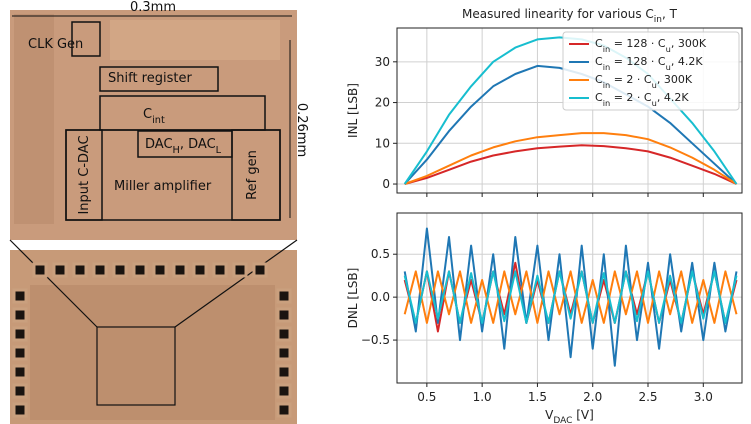  I want to click on block-label: Miller amplifier, so click(163, 186).